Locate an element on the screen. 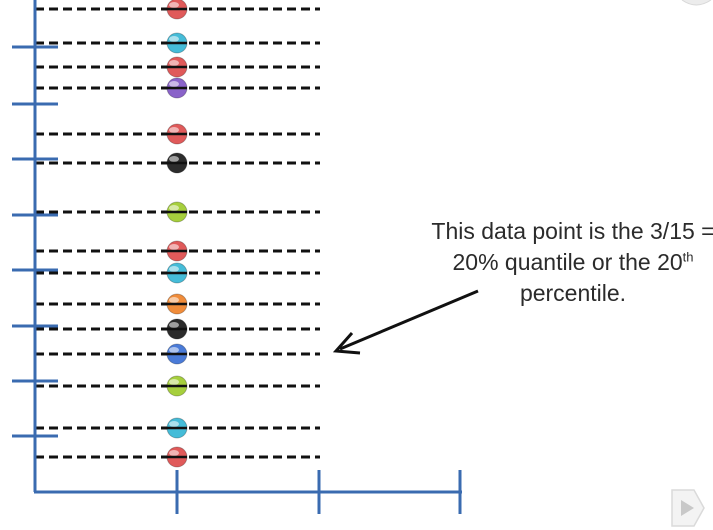 The width and height of the screenshot is (713, 530). data-points is located at coordinates (177, 234).